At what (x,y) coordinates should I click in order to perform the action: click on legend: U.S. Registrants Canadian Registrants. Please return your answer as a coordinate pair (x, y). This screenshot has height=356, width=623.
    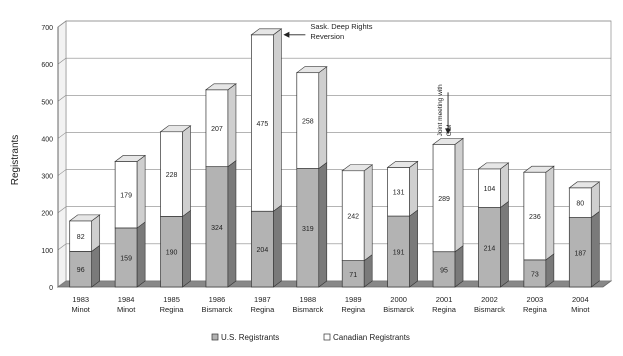
    Looking at the image, I should click on (310, 337).